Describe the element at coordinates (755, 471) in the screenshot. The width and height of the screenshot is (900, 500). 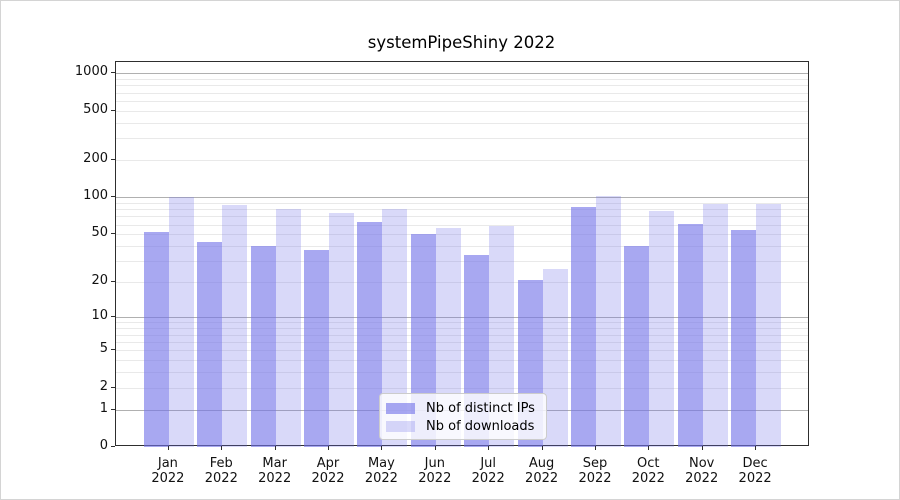
I see `x-tick-label: Dec 2022` at that location.